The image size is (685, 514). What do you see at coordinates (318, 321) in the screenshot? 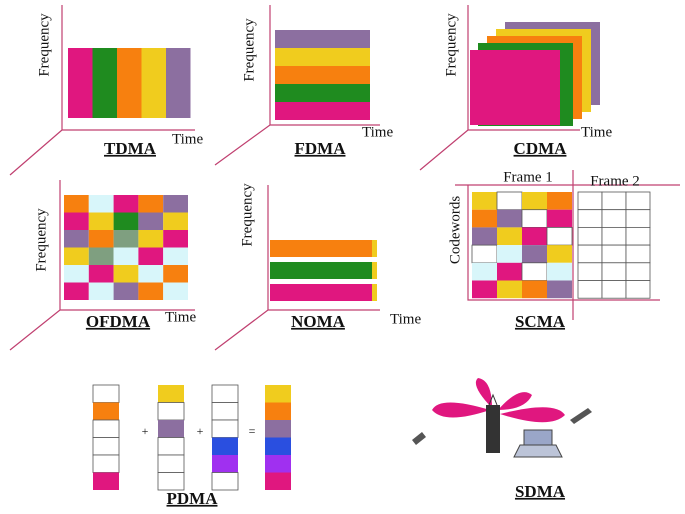
I see `panel-title: NOMA` at bounding box center [318, 321].